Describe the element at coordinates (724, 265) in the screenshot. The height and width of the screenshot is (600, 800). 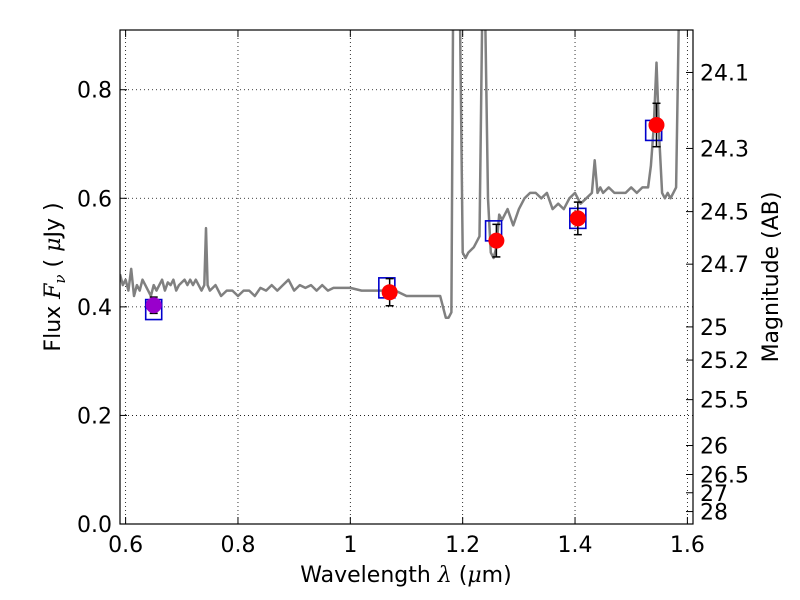
I see `y2-tick-label: 24.7` at that location.